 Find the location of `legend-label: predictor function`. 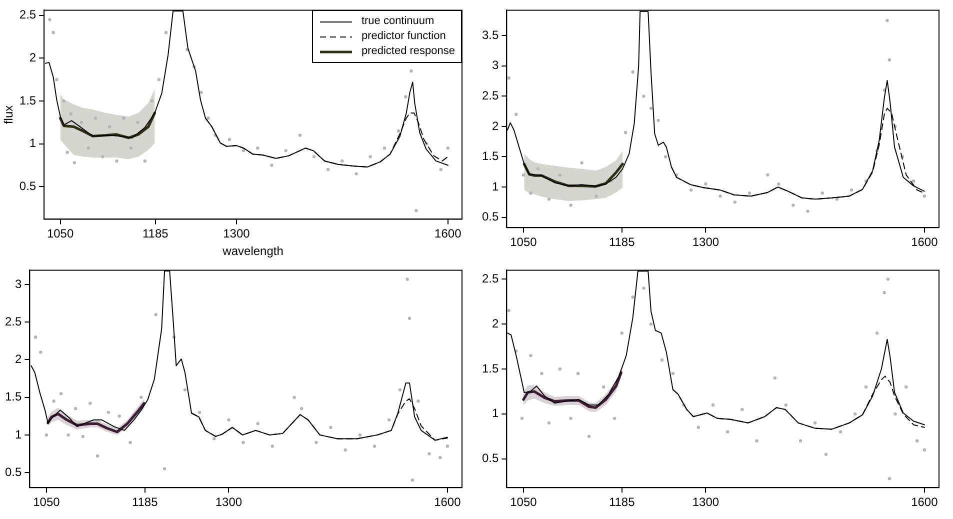

legend-label: predictor function is located at coordinates (403, 36).